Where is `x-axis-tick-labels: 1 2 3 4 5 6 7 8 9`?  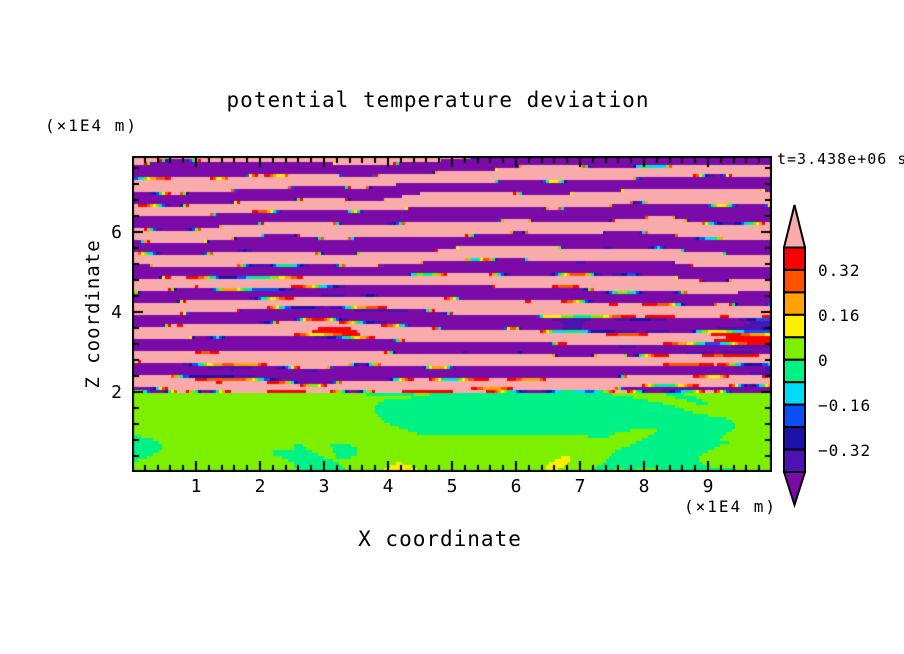
x-axis-tick-labels: 1 2 3 4 5 6 7 8 9 is located at coordinates (452, 486).